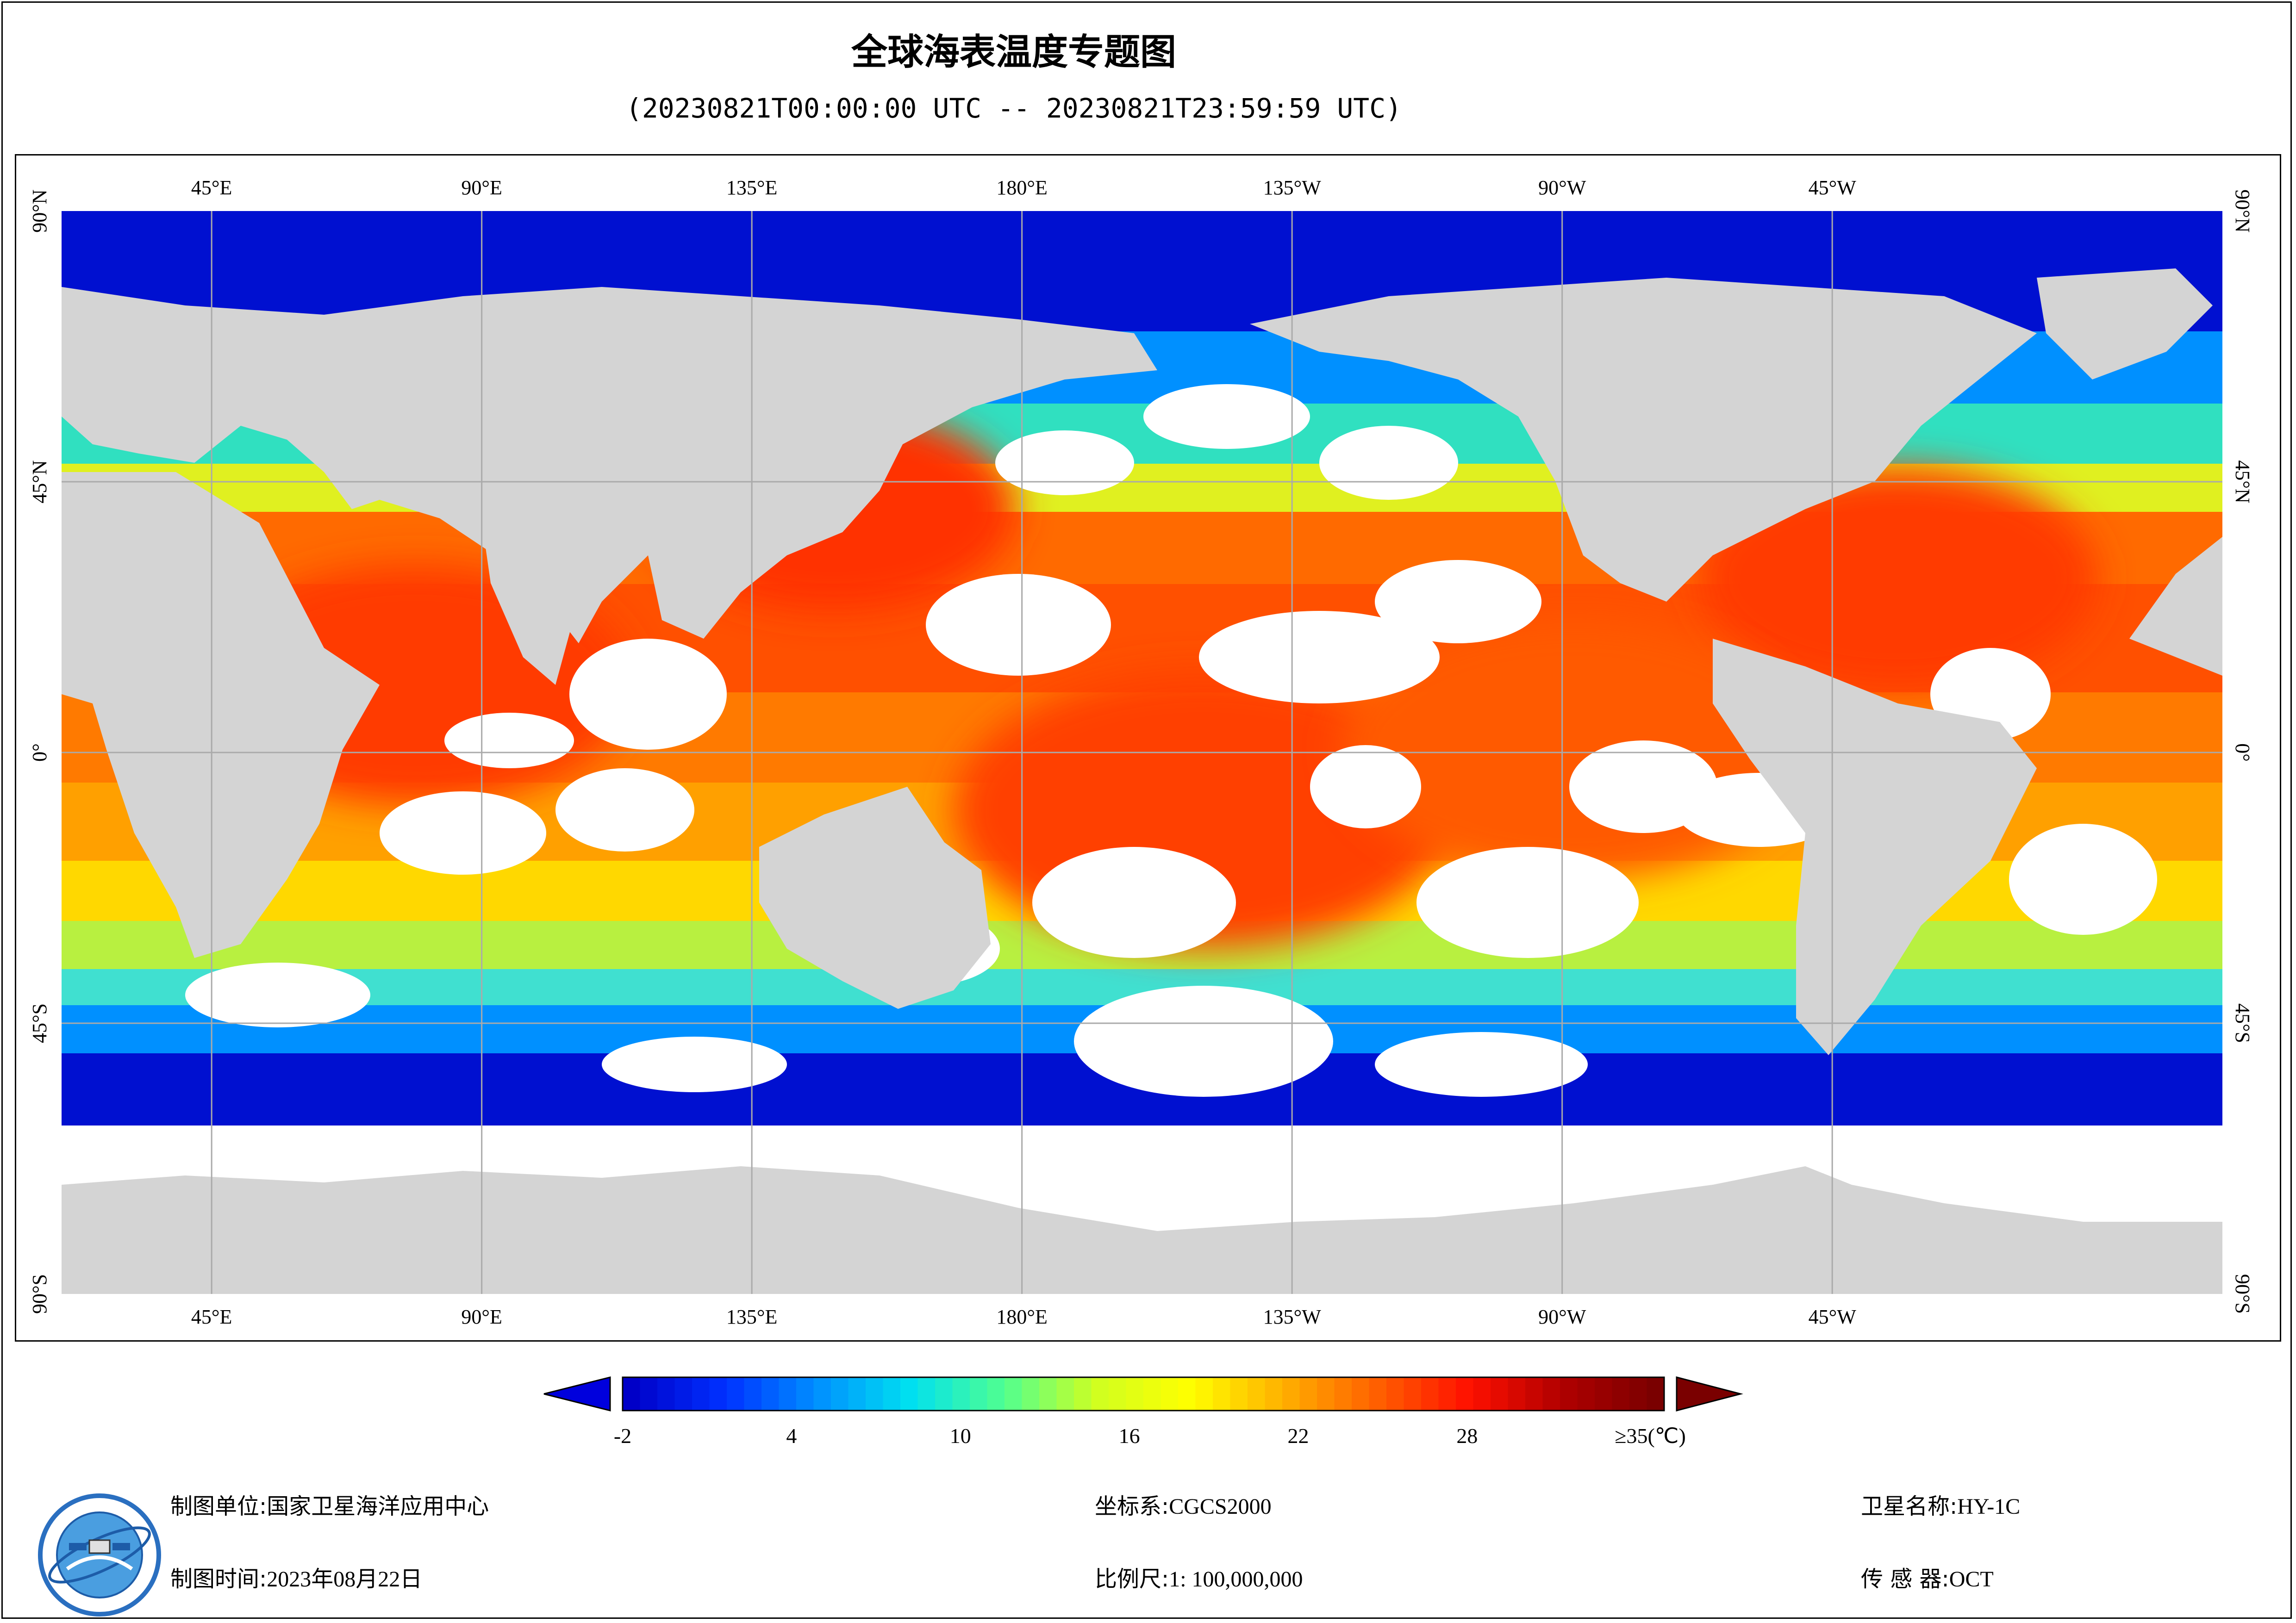 This screenshot has height=1623, width=2296. I want to click on footer-date: 制图时间:2023年08月22日, so click(296, 1577).